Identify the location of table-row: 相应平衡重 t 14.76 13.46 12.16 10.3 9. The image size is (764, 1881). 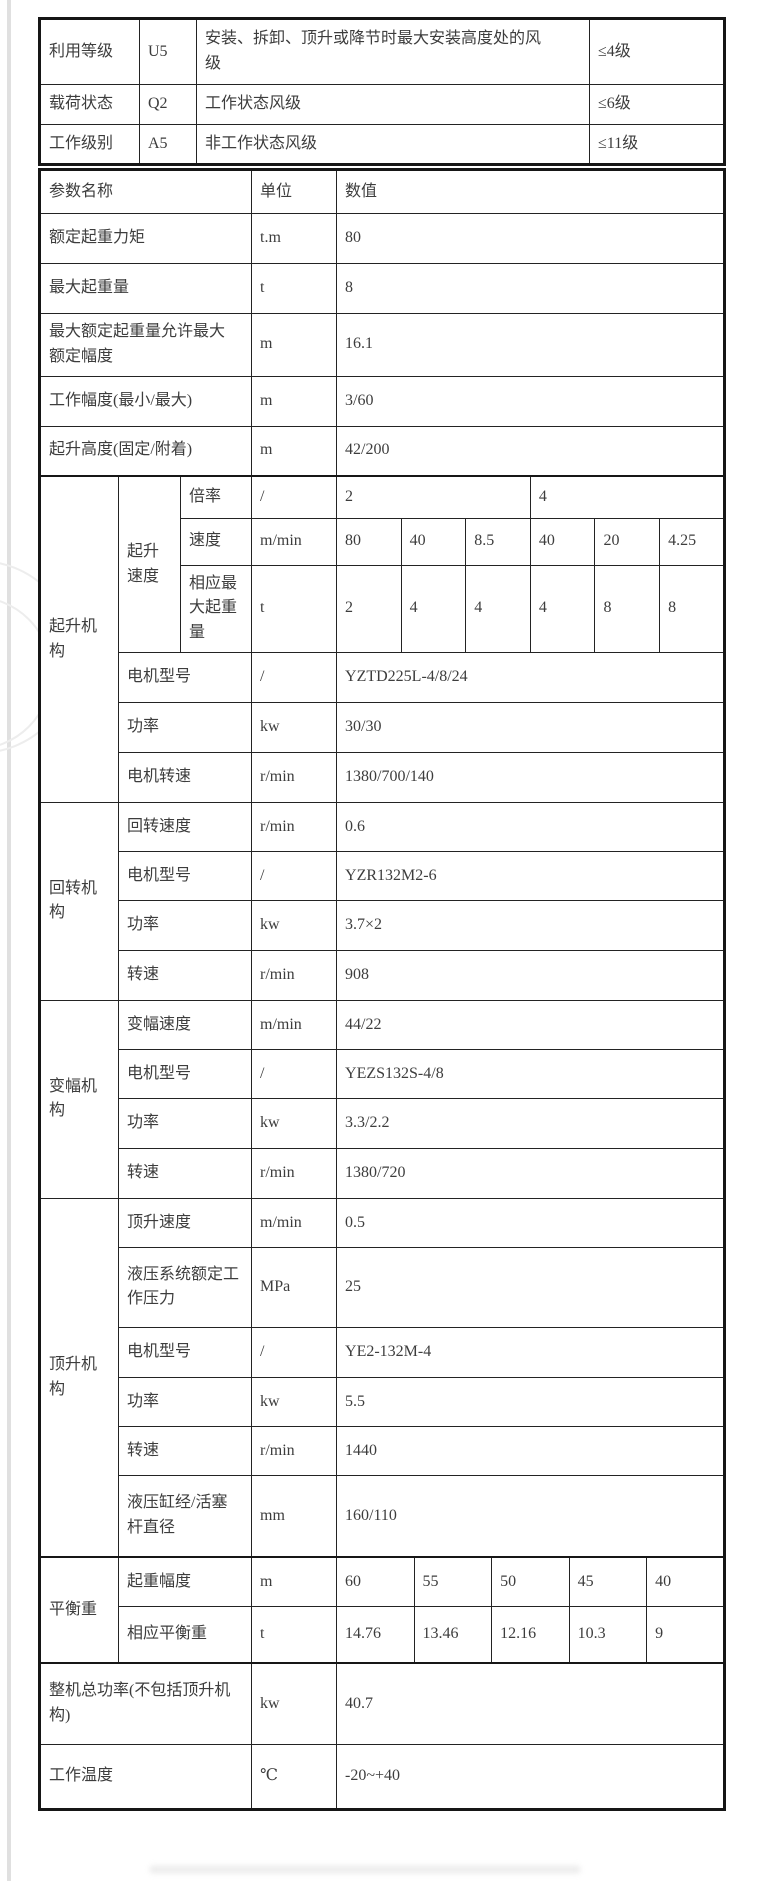
(383, 1634).